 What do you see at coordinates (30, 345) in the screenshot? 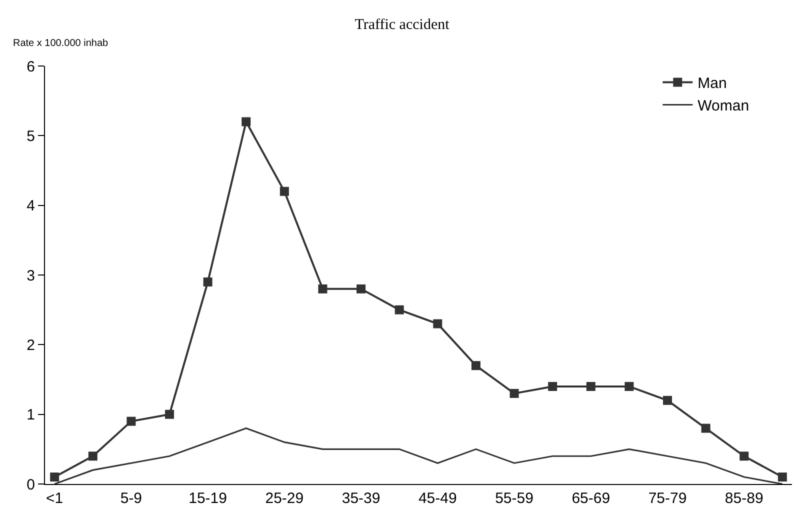
I see `y-tick-label: 2` at bounding box center [30, 345].